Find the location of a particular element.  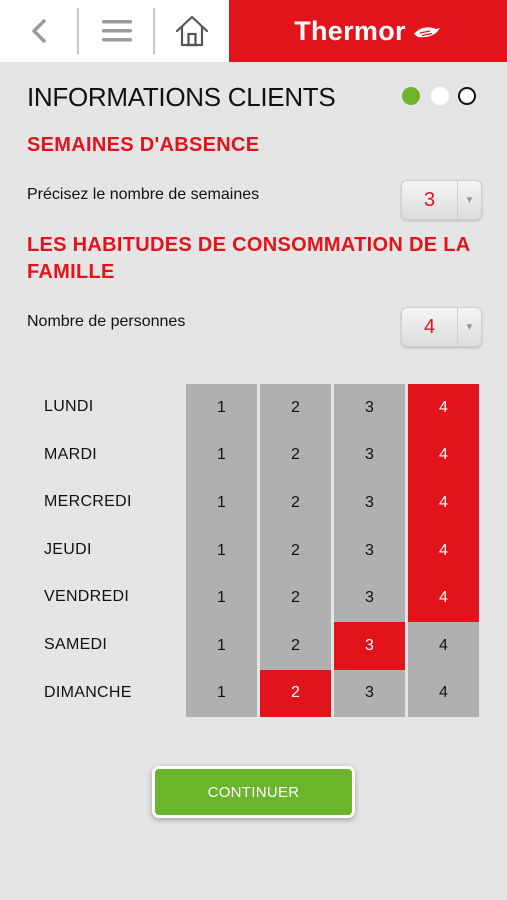

weeks-select: 3 ▼ is located at coordinates (441, 200).